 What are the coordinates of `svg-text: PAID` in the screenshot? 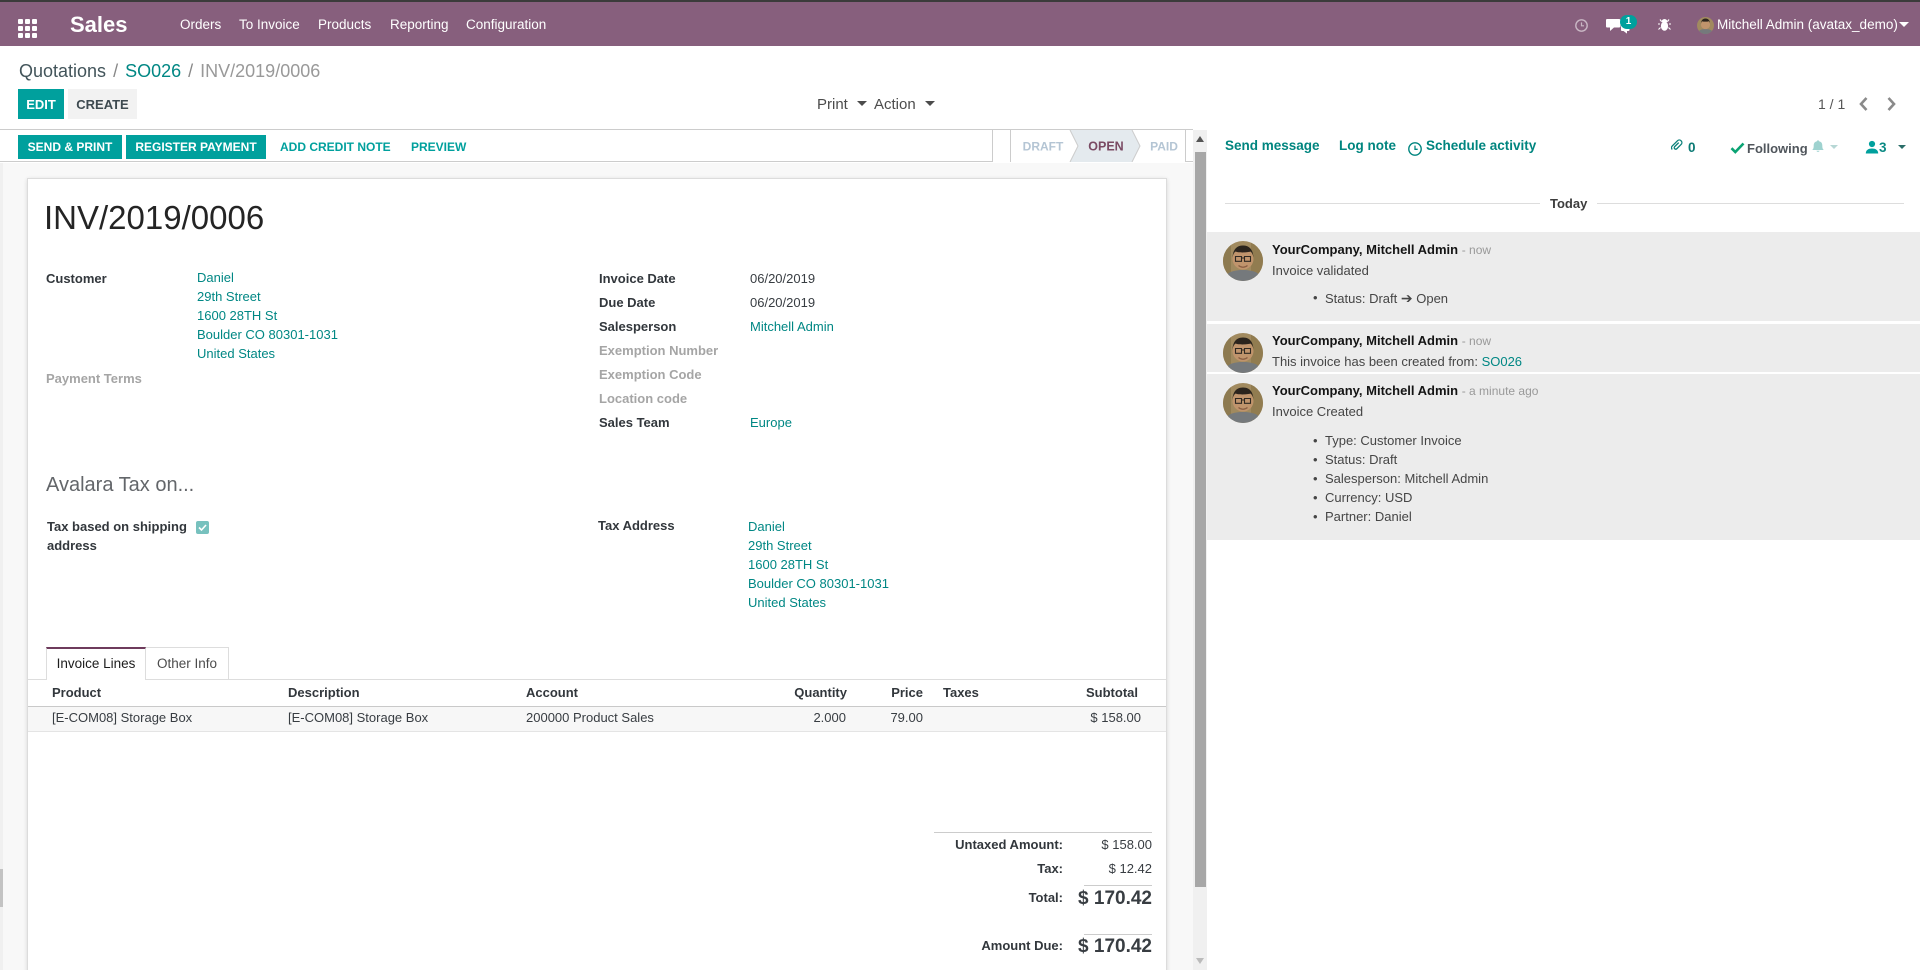 It's located at (1164, 147).